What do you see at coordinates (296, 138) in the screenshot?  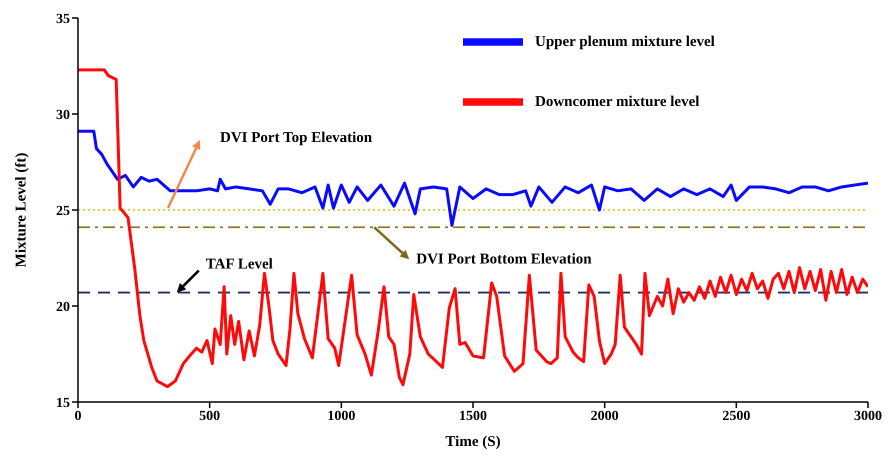 I see `annotation: DVI Port Top Elevation` at bounding box center [296, 138].